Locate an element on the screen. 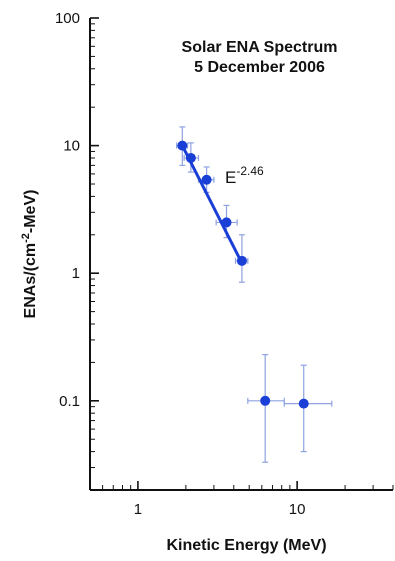 Image resolution: width=395 pixels, height=561 pixels. fit-line is located at coordinates (212, 204).